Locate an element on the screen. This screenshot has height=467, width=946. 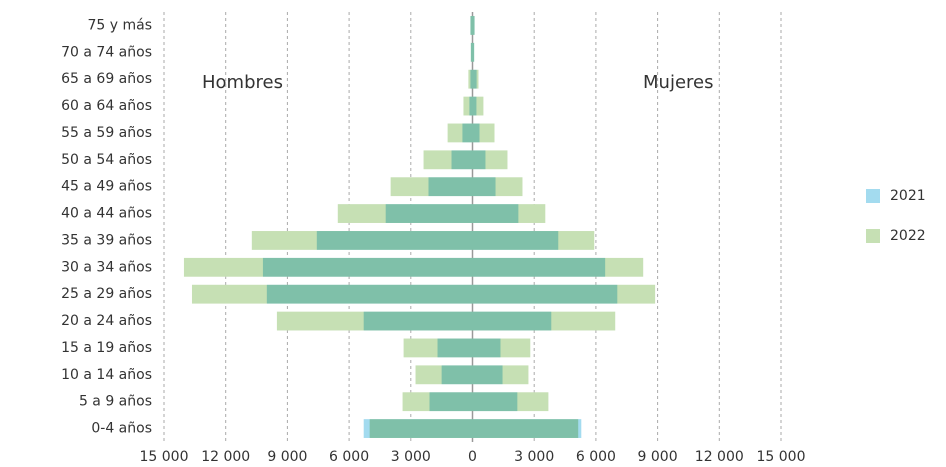
category-label: 25 a 29 años is located at coordinates (106, 294).